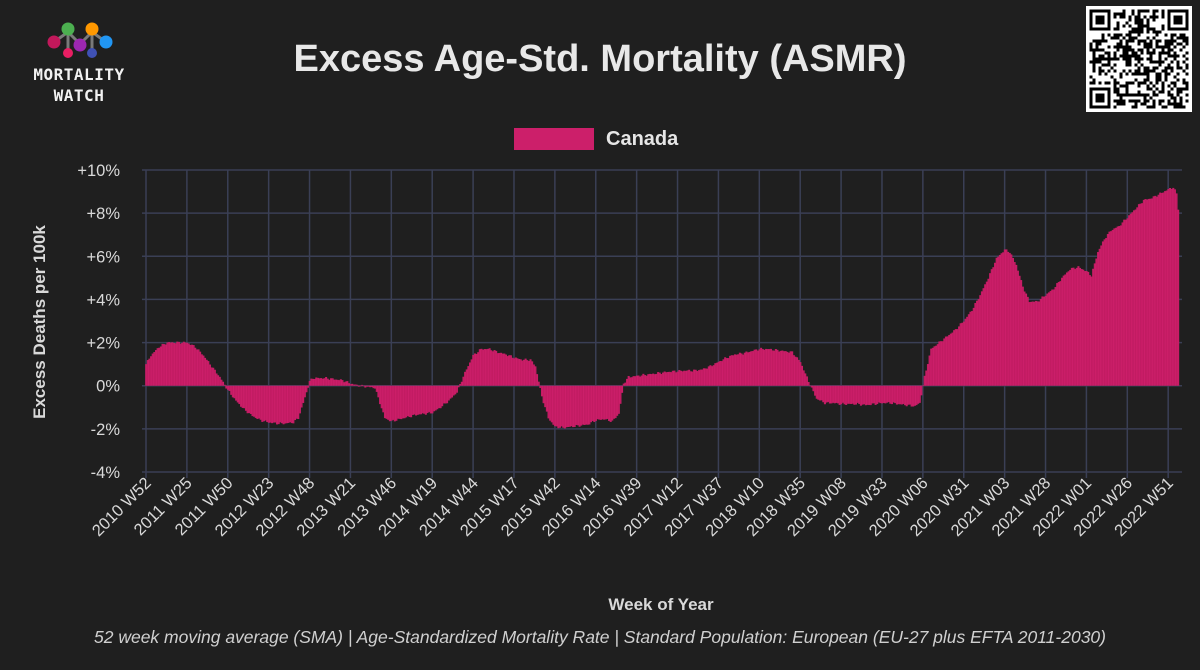 The image size is (1200, 670). I want to click on qr-code-icon, so click(1139, 59).